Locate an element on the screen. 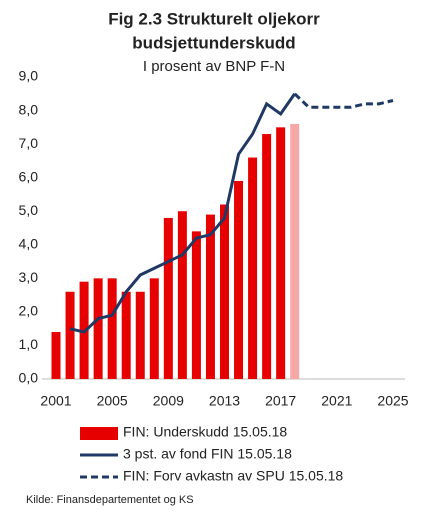 This screenshot has width=428, height=514. y-tick-label: 4,0 is located at coordinates (29, 243).